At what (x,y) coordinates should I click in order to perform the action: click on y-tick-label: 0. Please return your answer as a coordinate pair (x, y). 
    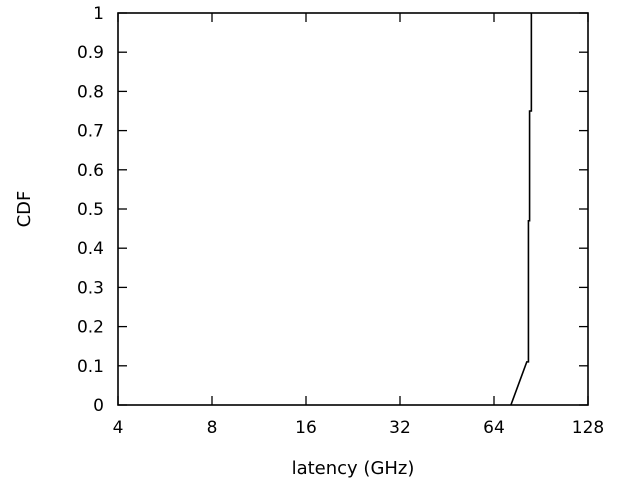
    Looking at the image, I should click on (98, 406).